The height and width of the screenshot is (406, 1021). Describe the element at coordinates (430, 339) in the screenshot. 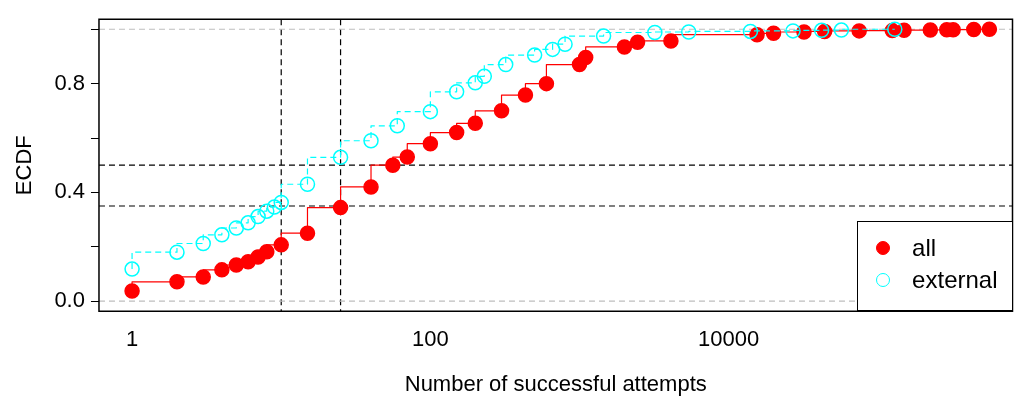

I see `x-tick-label: 100` at that location.